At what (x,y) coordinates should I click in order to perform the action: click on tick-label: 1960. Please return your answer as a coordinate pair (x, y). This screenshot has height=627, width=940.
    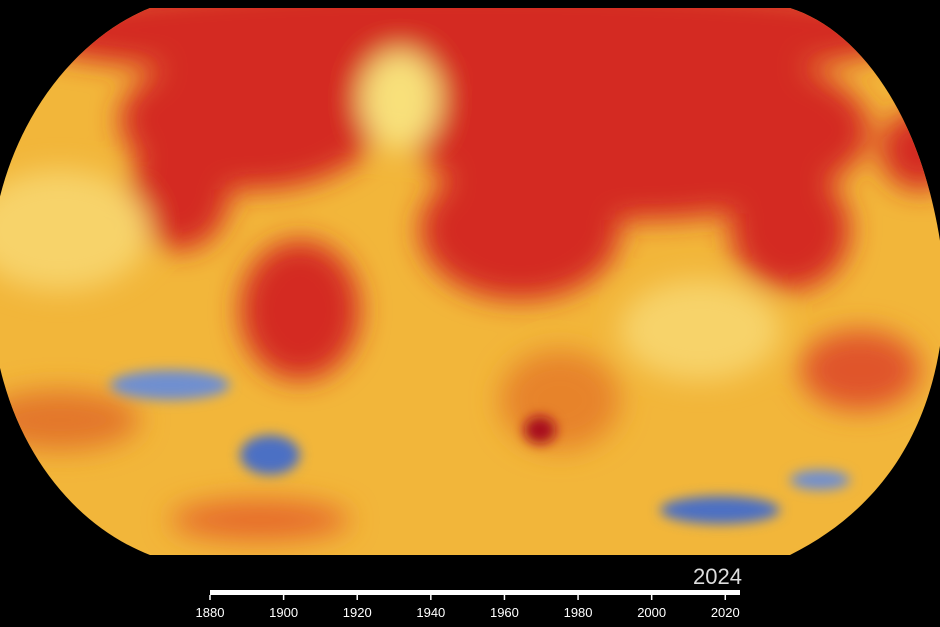
    Looking at the image, I should click on (504, 612).